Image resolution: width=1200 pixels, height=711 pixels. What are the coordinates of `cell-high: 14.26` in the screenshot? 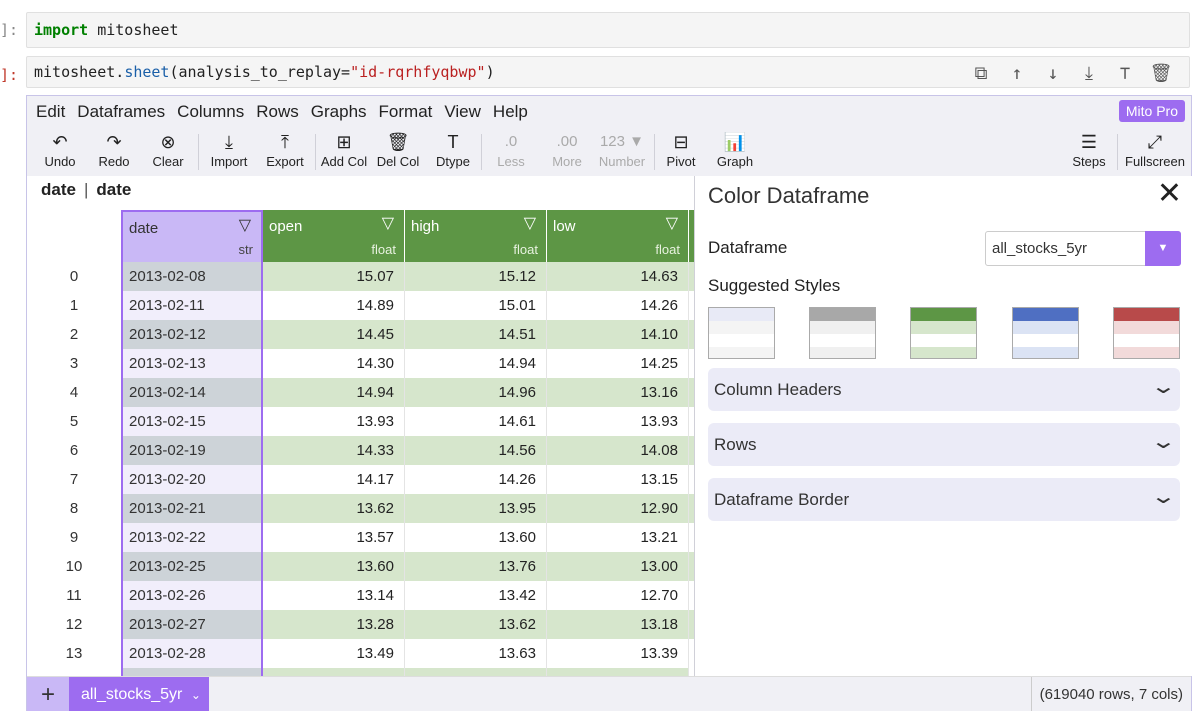 It's located at (476, 479).